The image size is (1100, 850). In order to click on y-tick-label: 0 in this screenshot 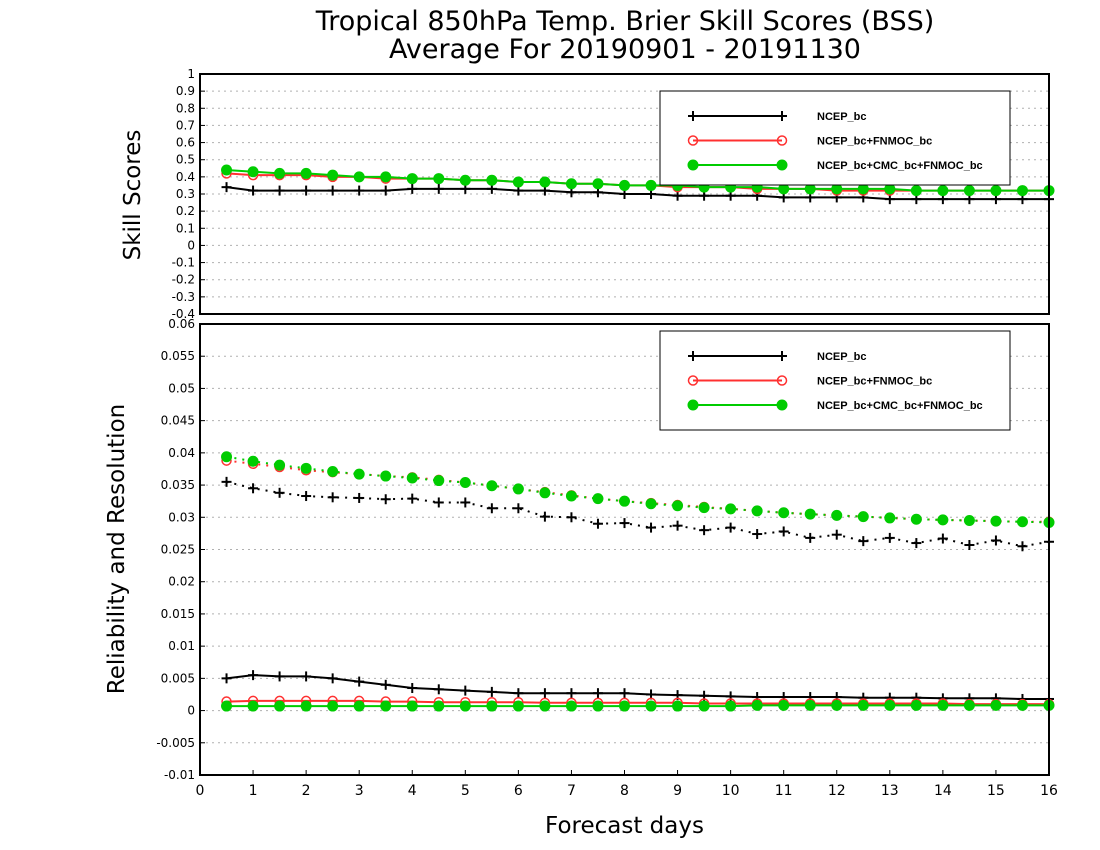, I will do `click(191, 711)`.